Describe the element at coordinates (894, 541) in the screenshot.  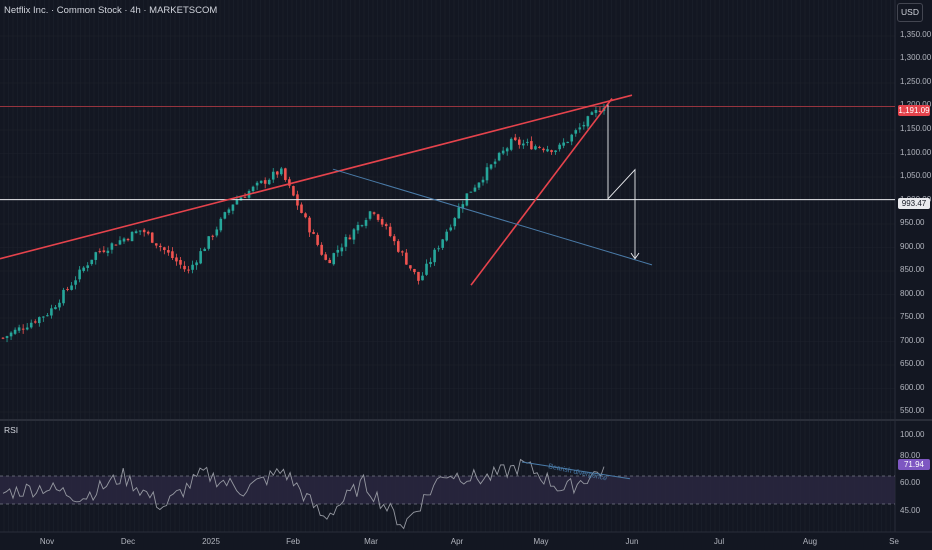
I see `time-tick: Se` at that location.